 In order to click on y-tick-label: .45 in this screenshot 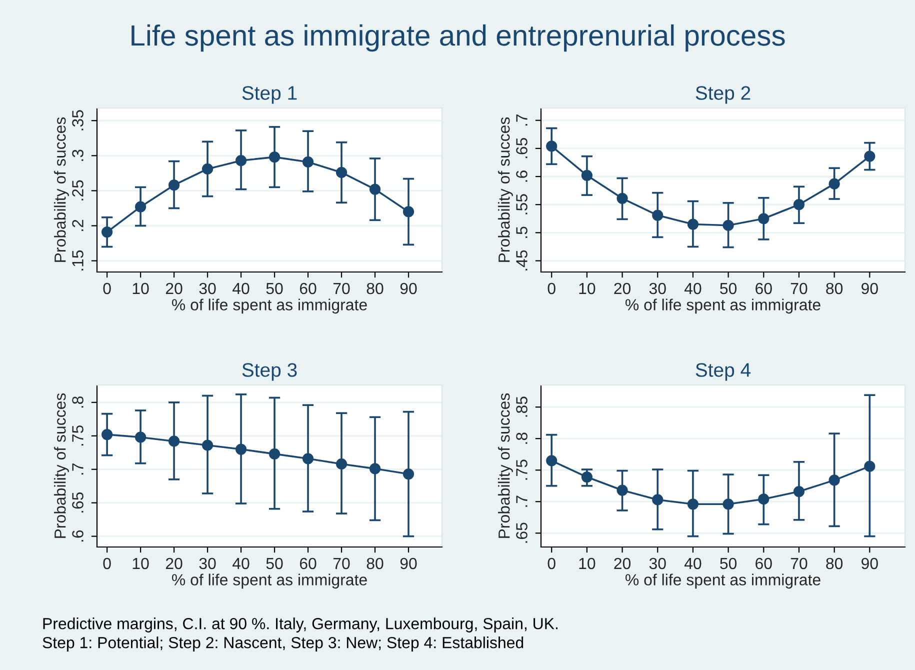, I will do `click(522, 260)`.